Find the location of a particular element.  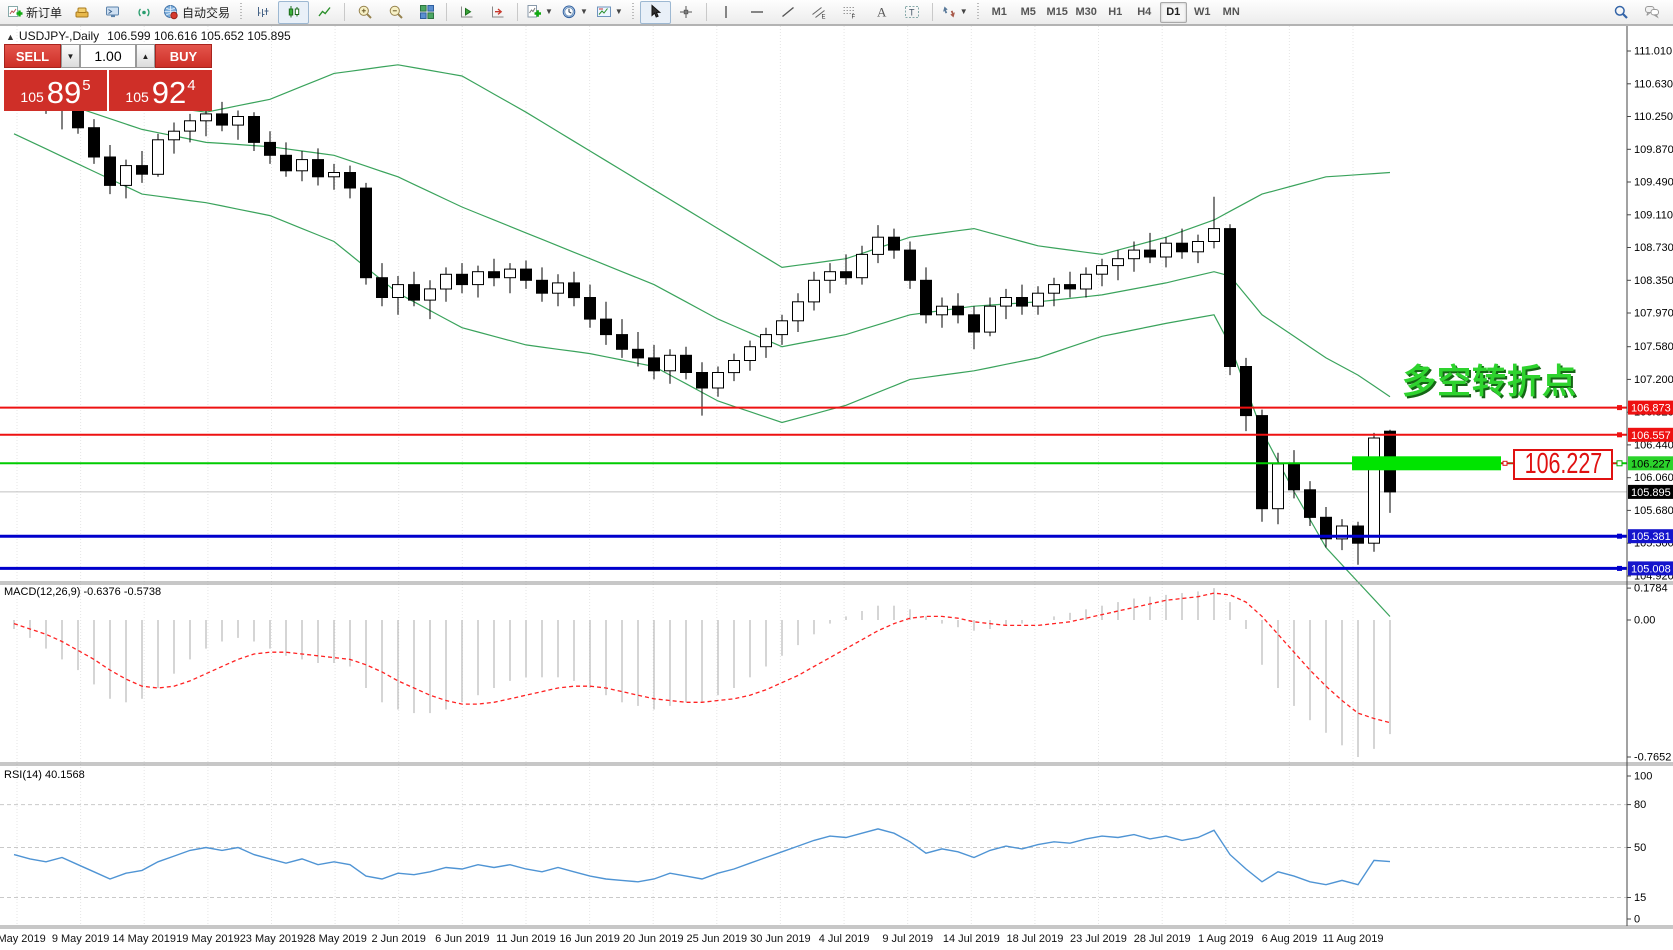

svg-text: 105.381 is located at coordinates (1651, 537).